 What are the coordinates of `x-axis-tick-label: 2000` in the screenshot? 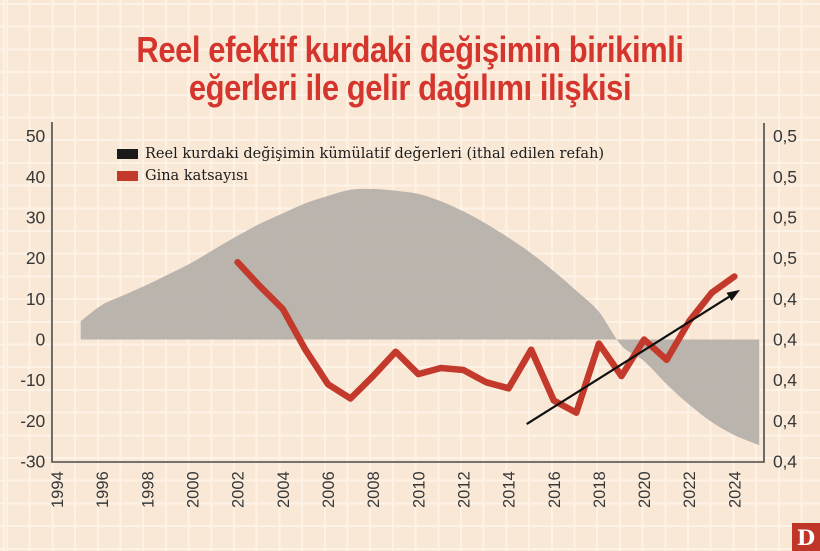 It's located at (193, 489).